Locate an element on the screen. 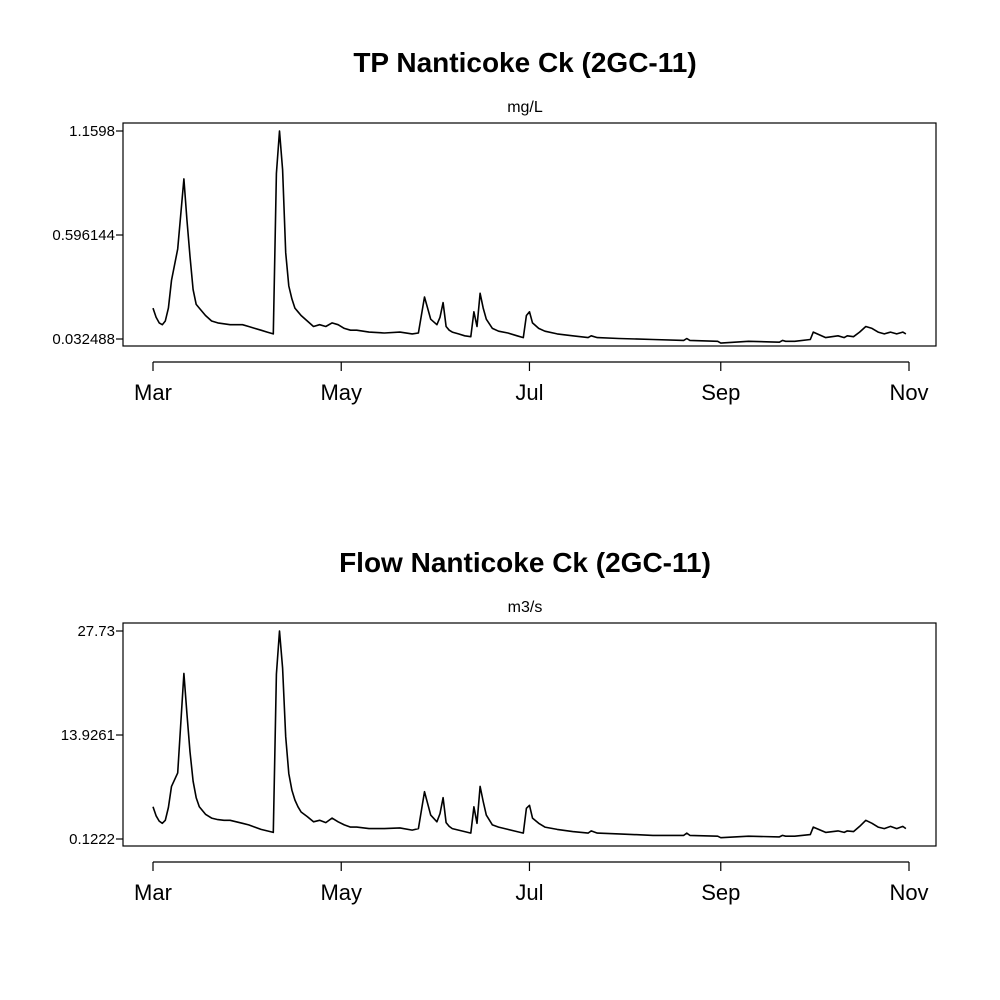  y-tick-label: 13.9261 is located at coordinates (88, 735).